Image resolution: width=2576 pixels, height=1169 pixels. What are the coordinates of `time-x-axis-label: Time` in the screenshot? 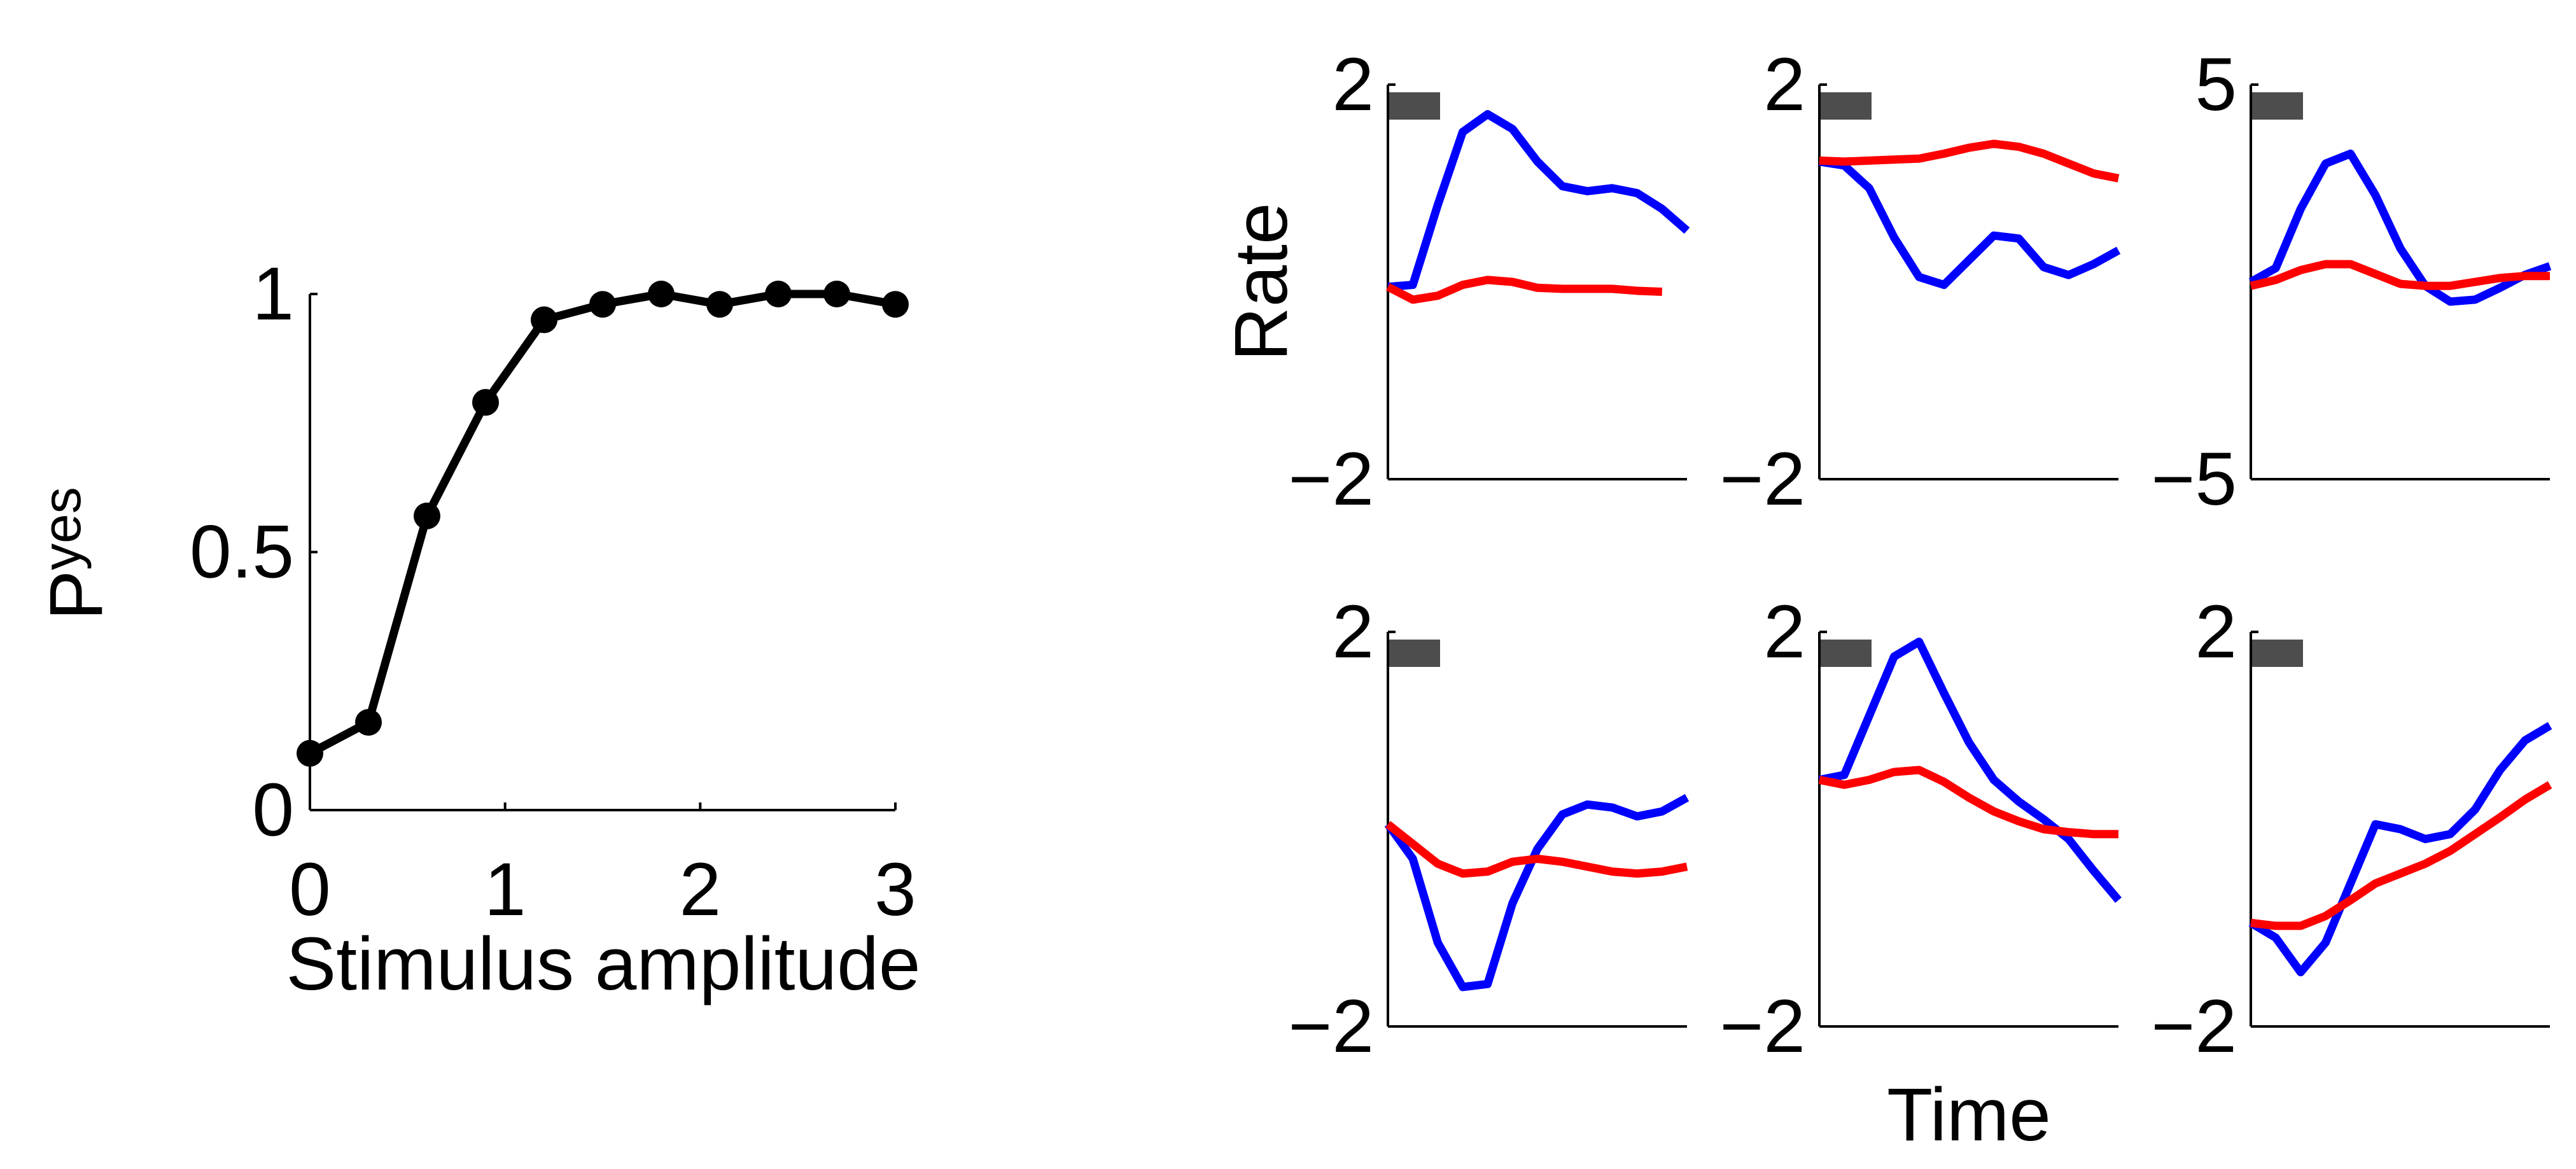 It's located at (1969, 1115).